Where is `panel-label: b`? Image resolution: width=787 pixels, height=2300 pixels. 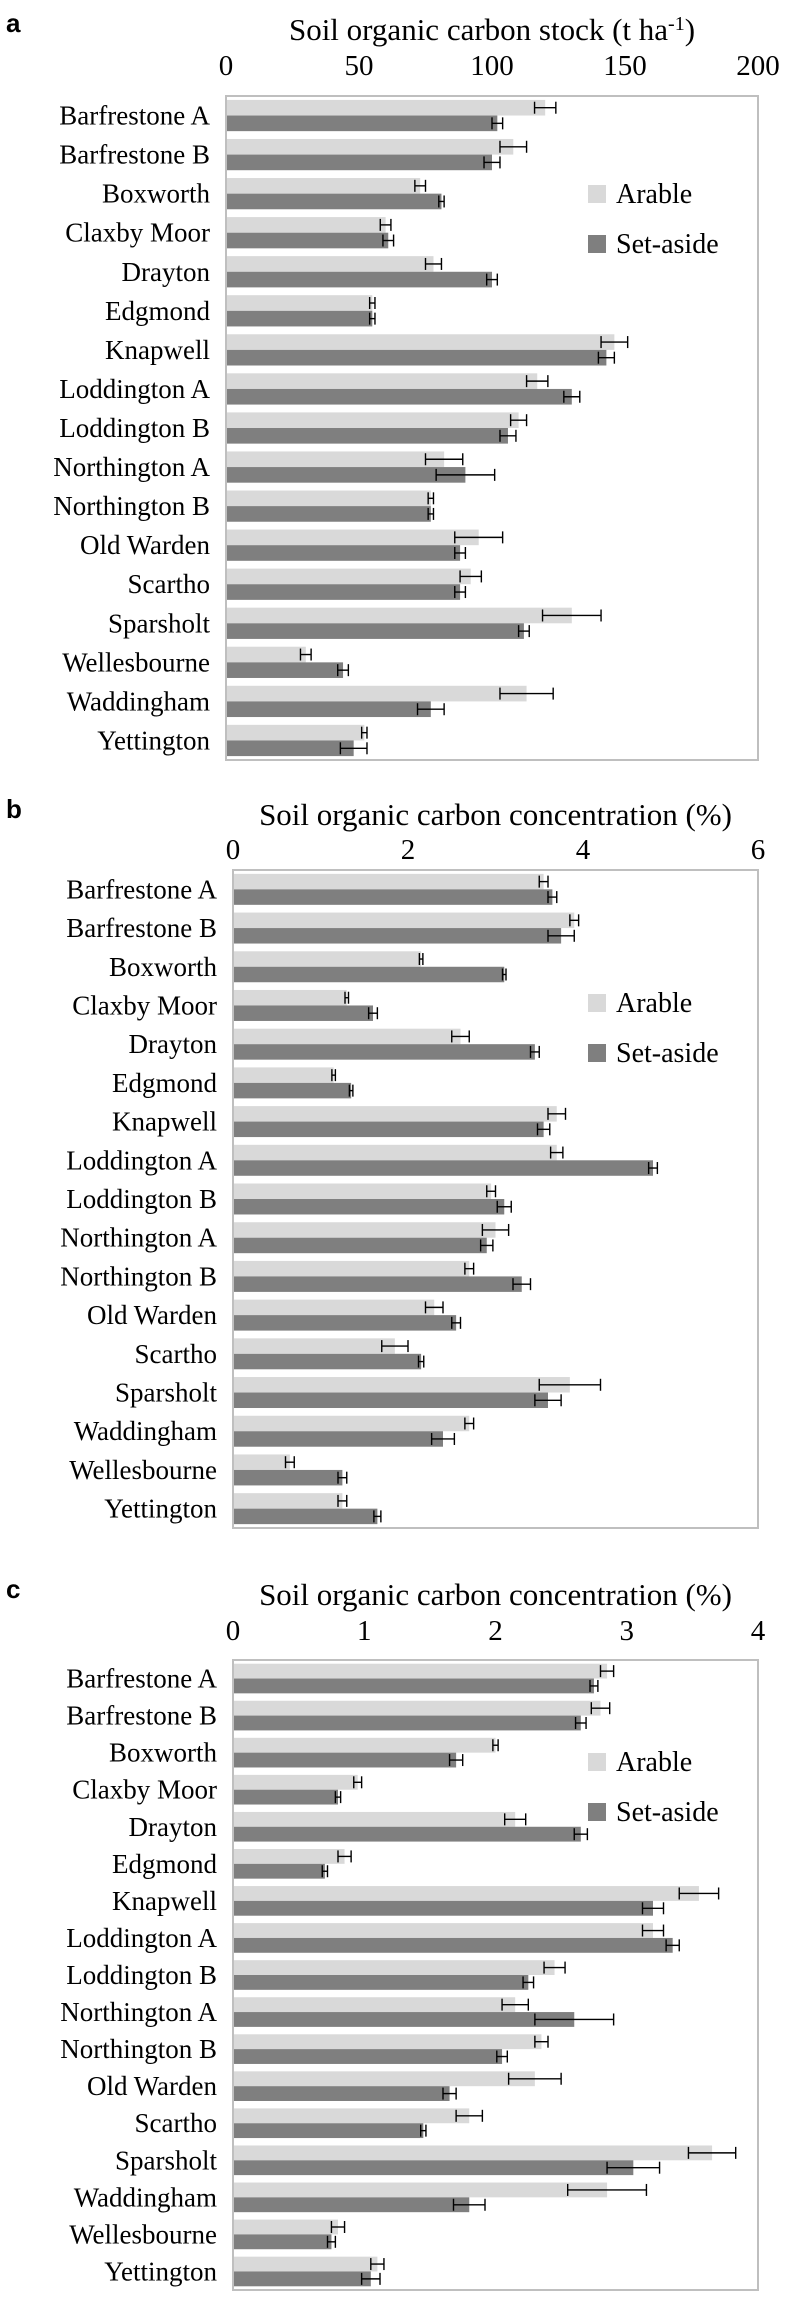
panel-label: b is located at coordinates (14, 809).